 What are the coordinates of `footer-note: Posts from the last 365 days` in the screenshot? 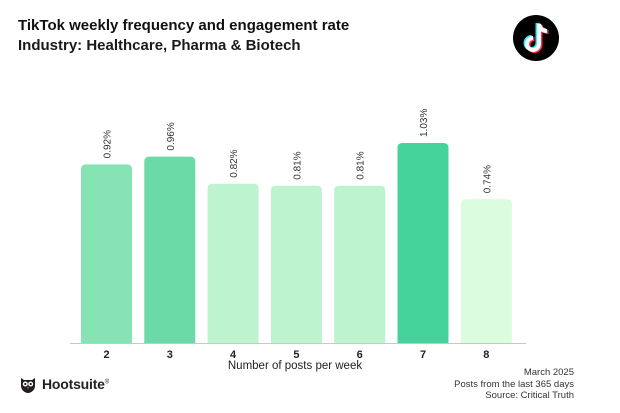 It's located at (514, 384).